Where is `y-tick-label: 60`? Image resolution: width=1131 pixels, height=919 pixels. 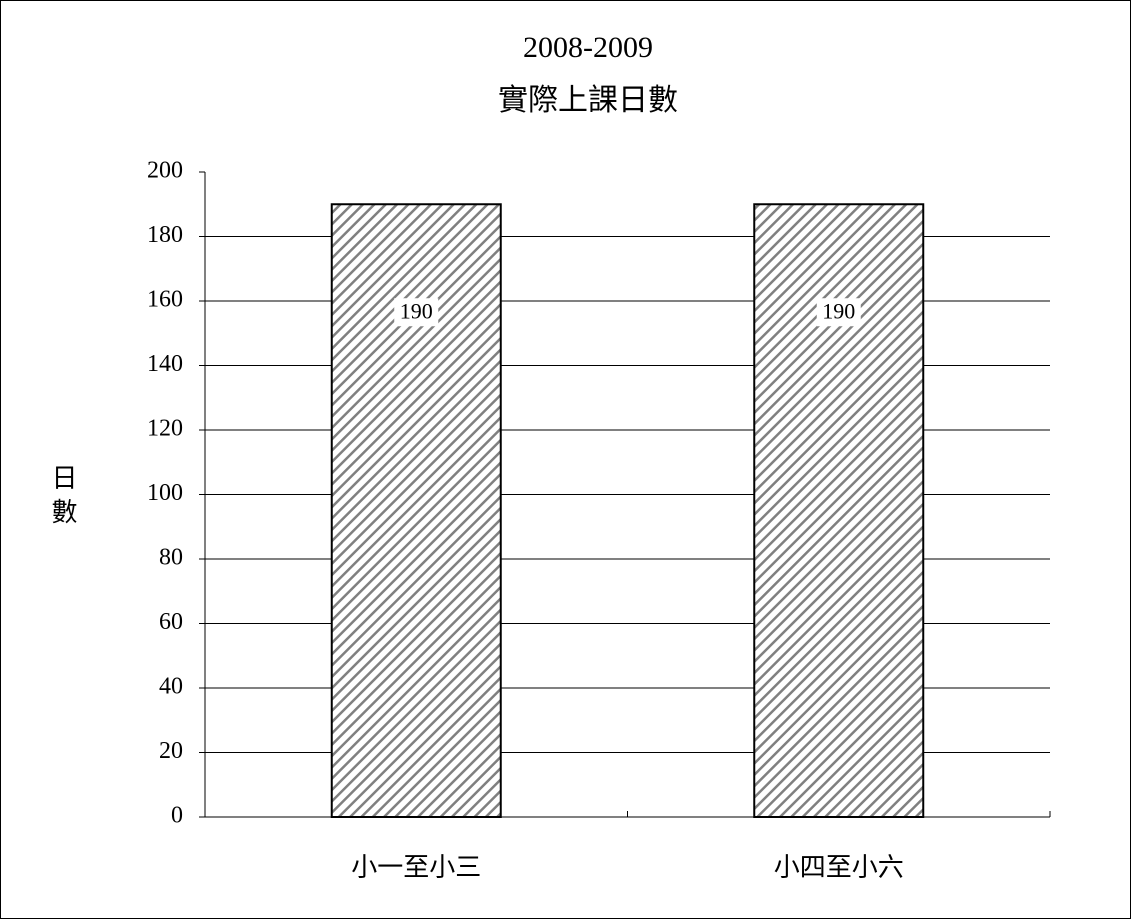 y-tick-label: 60 is located at coordinates (171, 622).